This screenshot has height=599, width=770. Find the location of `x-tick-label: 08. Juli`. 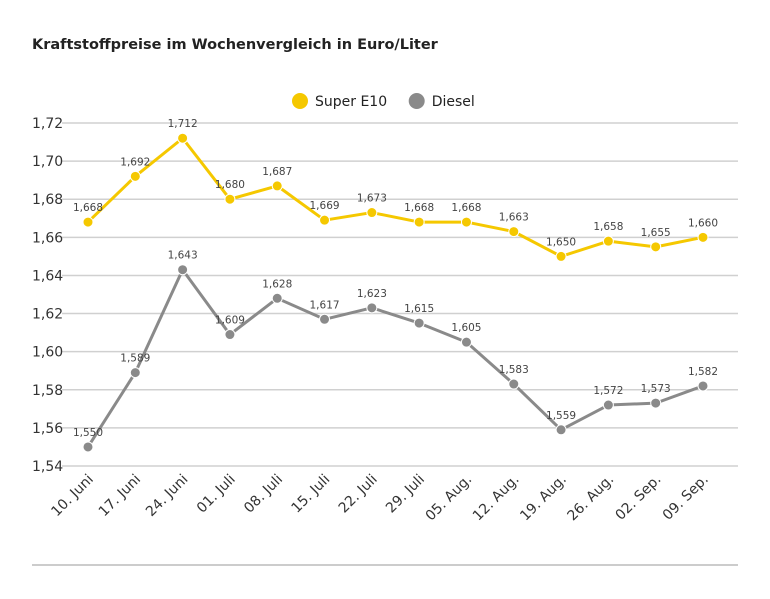

x-tick-label: 08. Juli is located at coordinates (263, 494).